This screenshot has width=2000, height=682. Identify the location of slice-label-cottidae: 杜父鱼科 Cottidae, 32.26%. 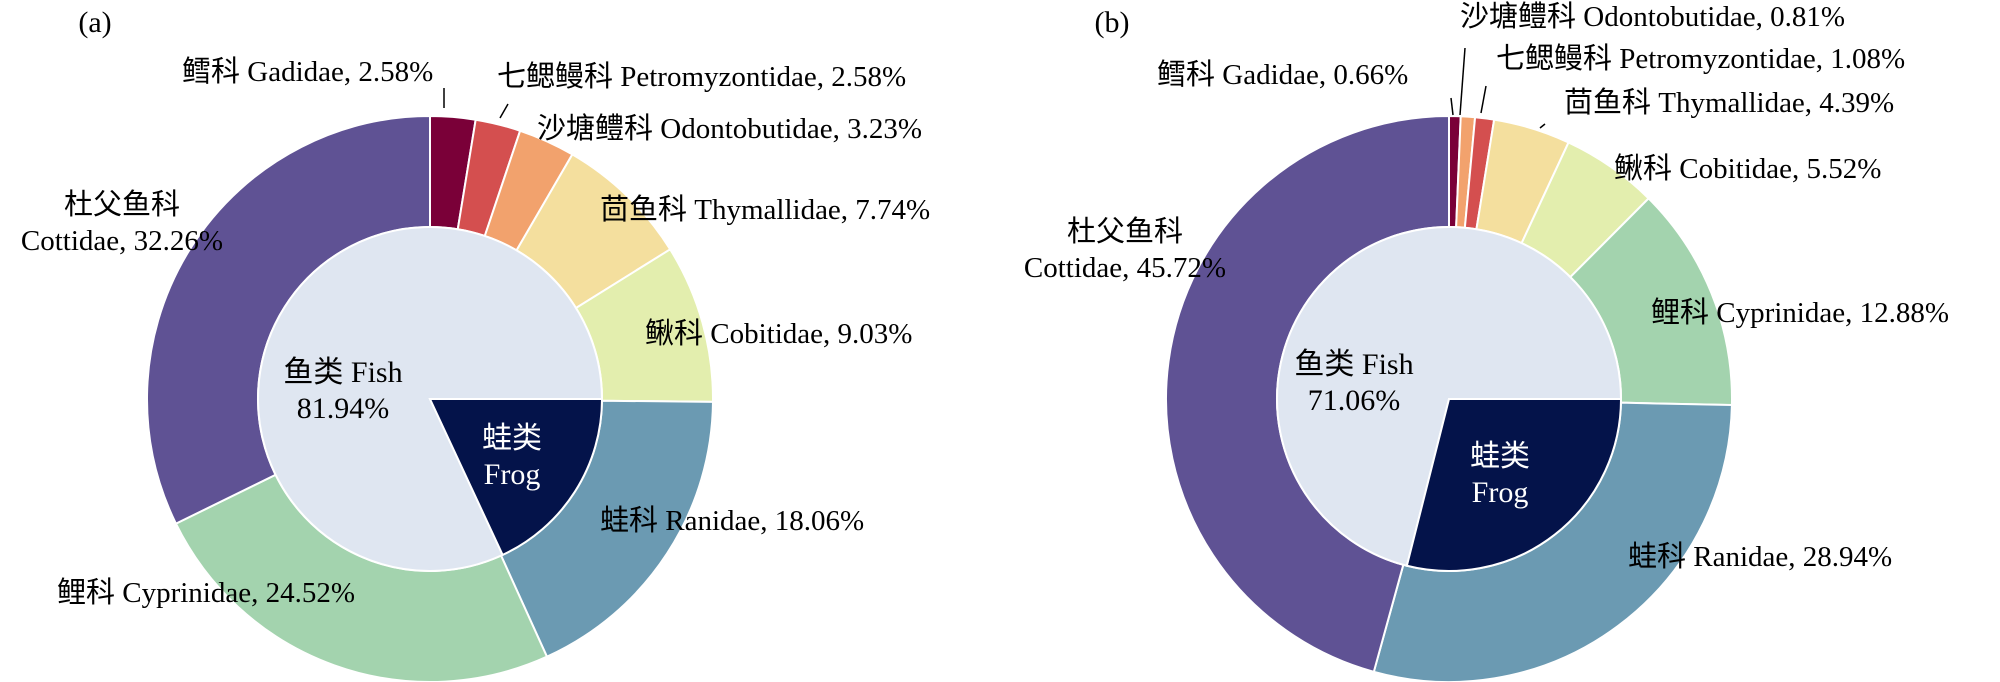
(122, 222).